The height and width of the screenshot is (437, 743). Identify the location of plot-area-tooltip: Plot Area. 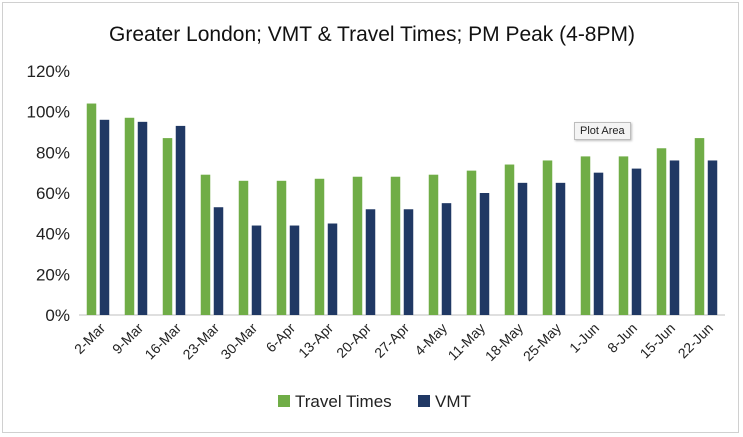
(602, 131).